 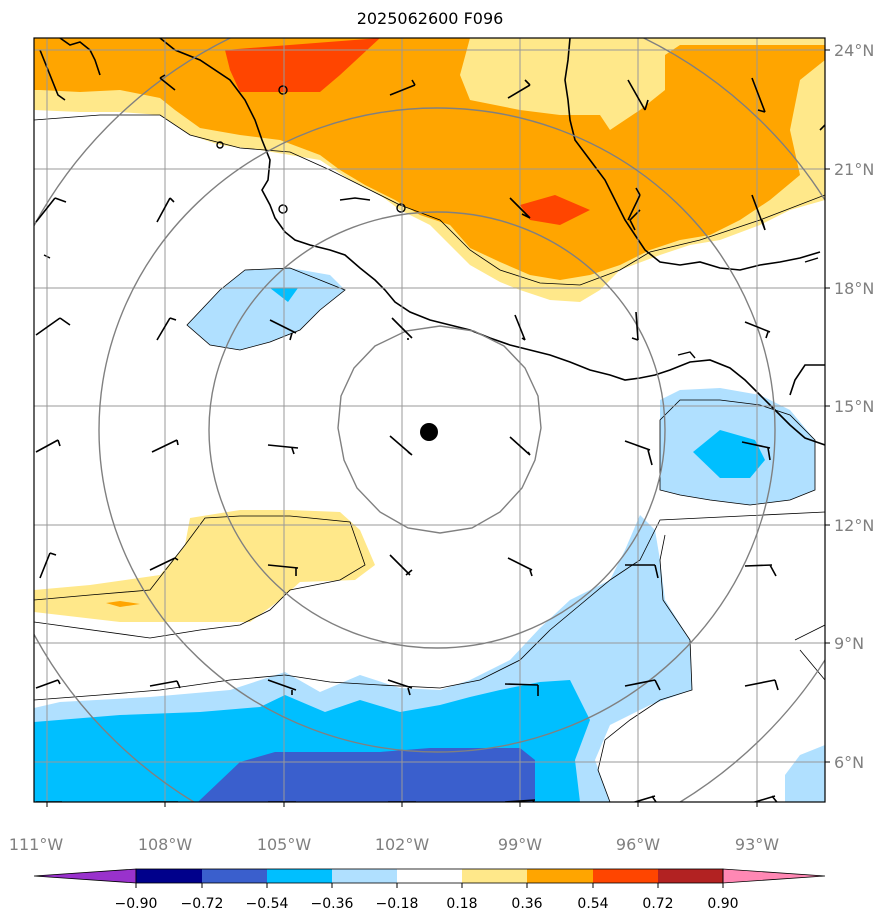 I want to click on colorbar-tick-label: −0.90, so click(x=136, y=904).